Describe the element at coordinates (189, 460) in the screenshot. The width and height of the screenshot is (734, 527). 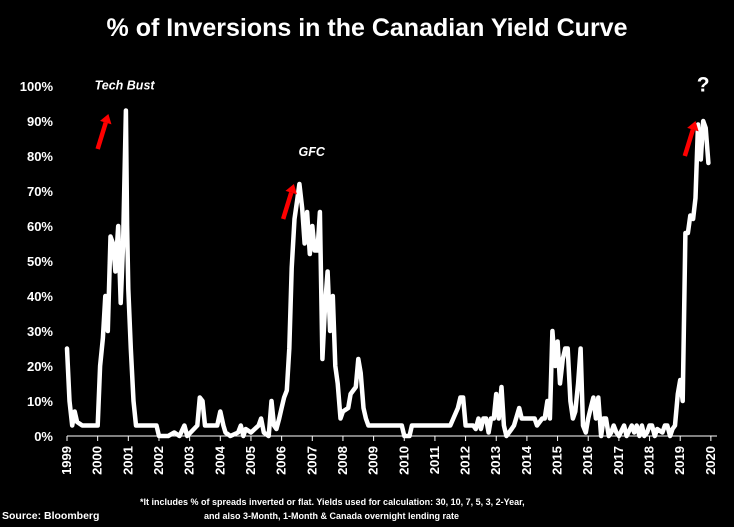
I see `x-tick-label: 2003` at that location.